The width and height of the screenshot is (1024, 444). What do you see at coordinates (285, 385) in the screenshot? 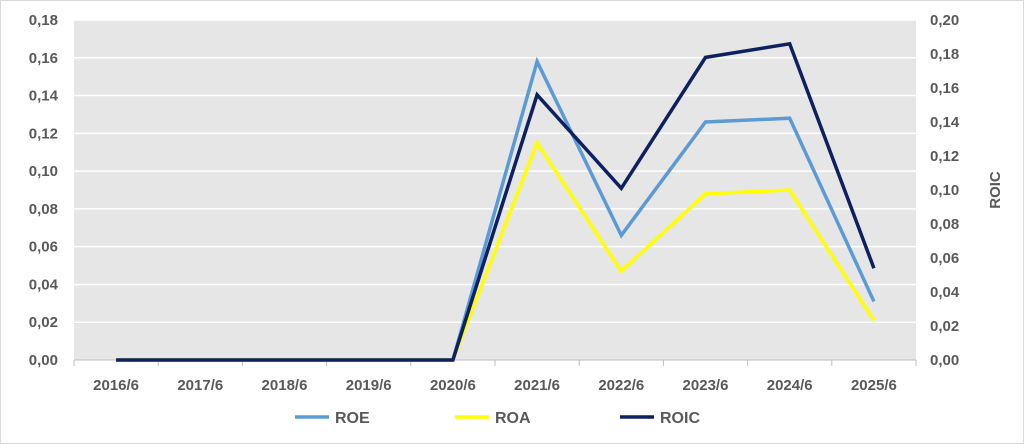
I see `x-tick-label: 2018/6` at bounding box center [285, 385].